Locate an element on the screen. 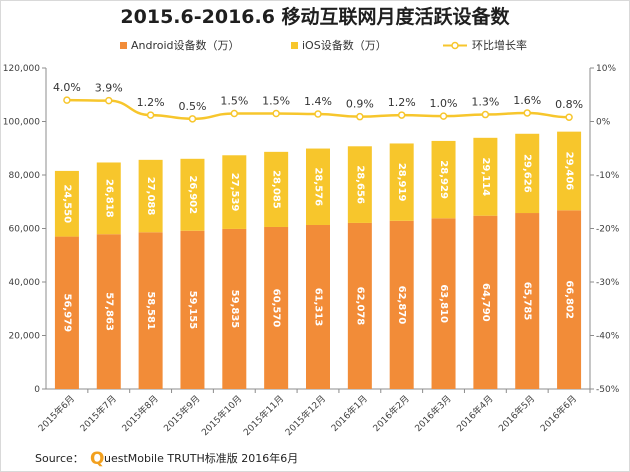 The width and height of the screenshot is (630, 472). y-tick-label: 20,000 is located at coordinates (25, 337).